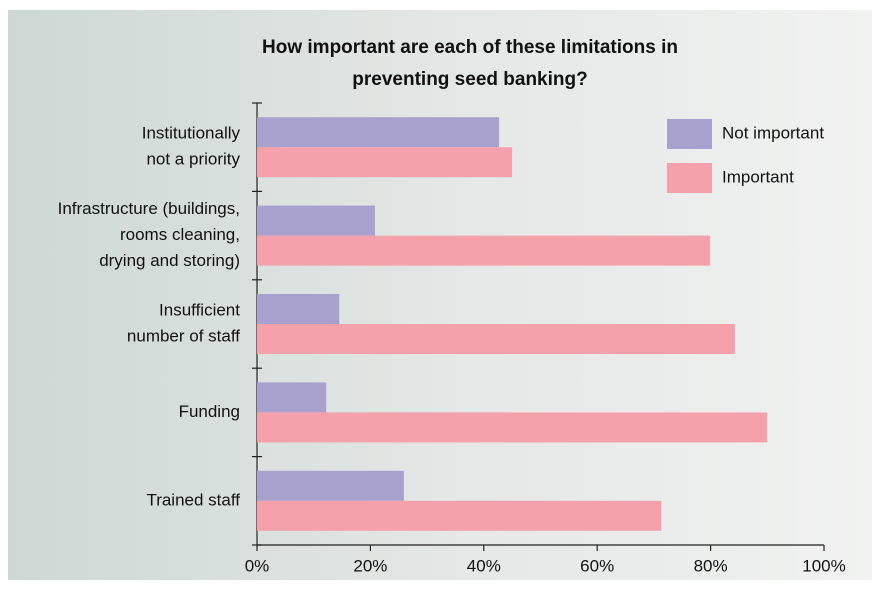 The width and height of the screenshot is (880, 590). Describe the element at coordinates (193, 159) in the screenshot. I see `category-label: not a priority` at that location.